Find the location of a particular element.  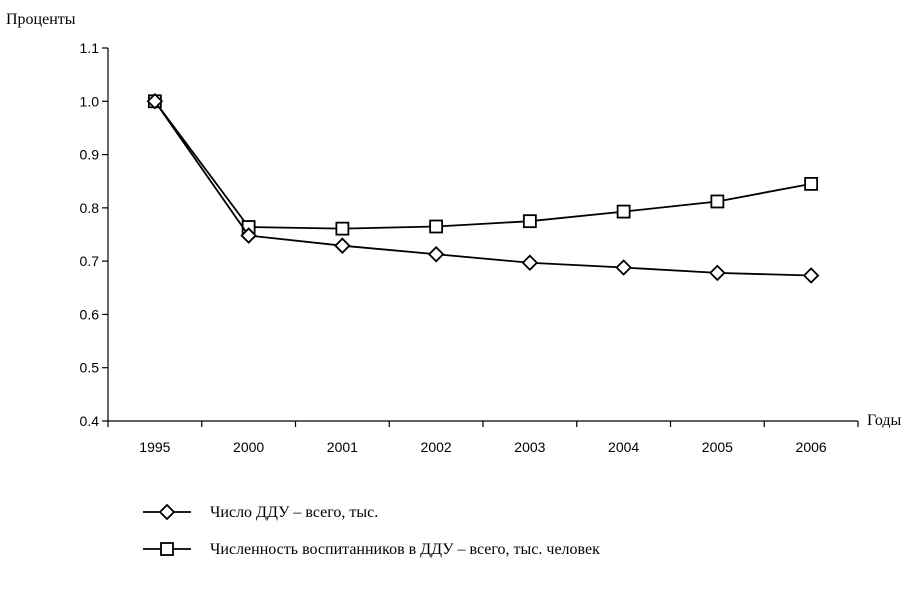

y-tick-label: 0.9 is located at coordinates (90, 155).